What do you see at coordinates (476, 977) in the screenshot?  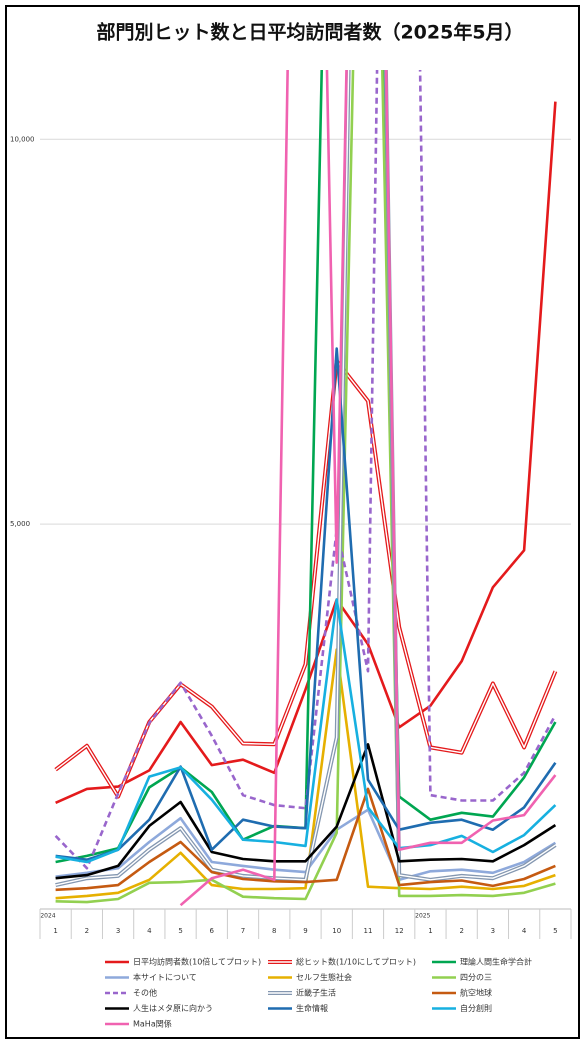 I see `legend-label: 四分の三` at bounding box center [476, 977].